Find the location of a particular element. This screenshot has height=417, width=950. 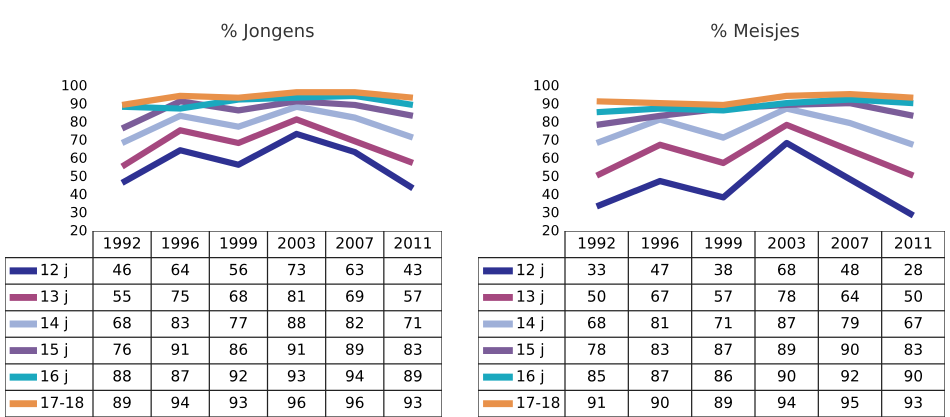

data-label: 63 is located at coordinates (355, 270).